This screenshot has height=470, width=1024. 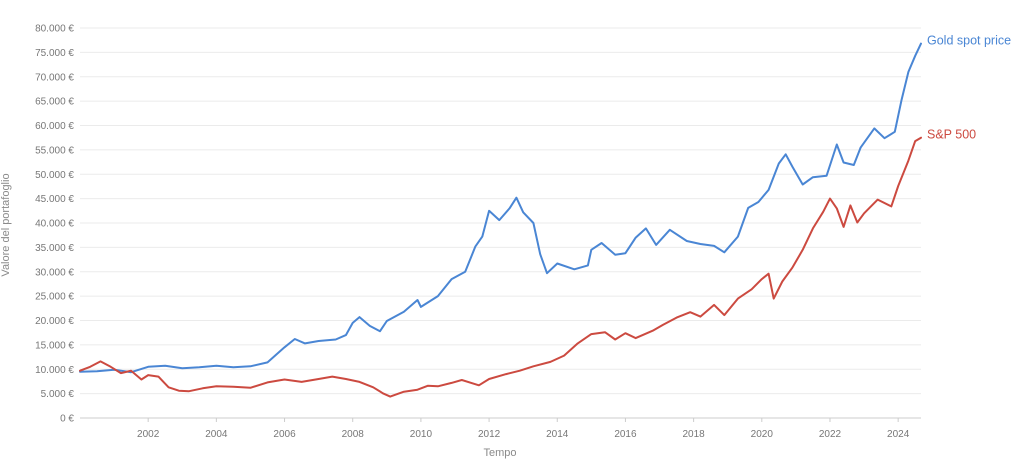 What do you see at coordinates (54, 150) in the screenshot?
I see `y-tick-label: 55.000 €` at bounding box center [54, 150].